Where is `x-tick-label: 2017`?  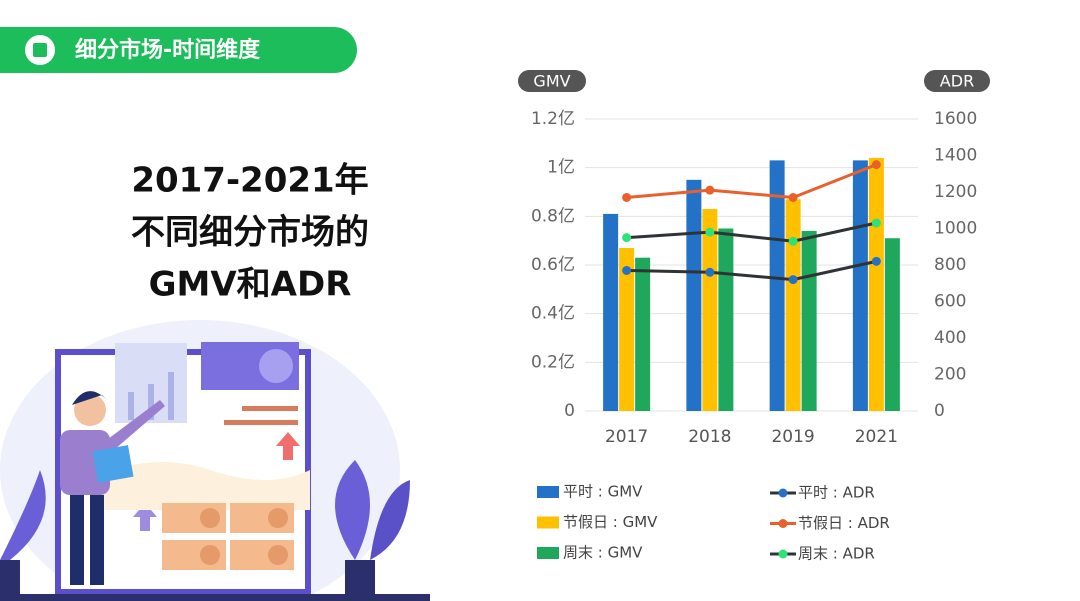 x-tick-label: 2017 is located at coordinates (626, 437).